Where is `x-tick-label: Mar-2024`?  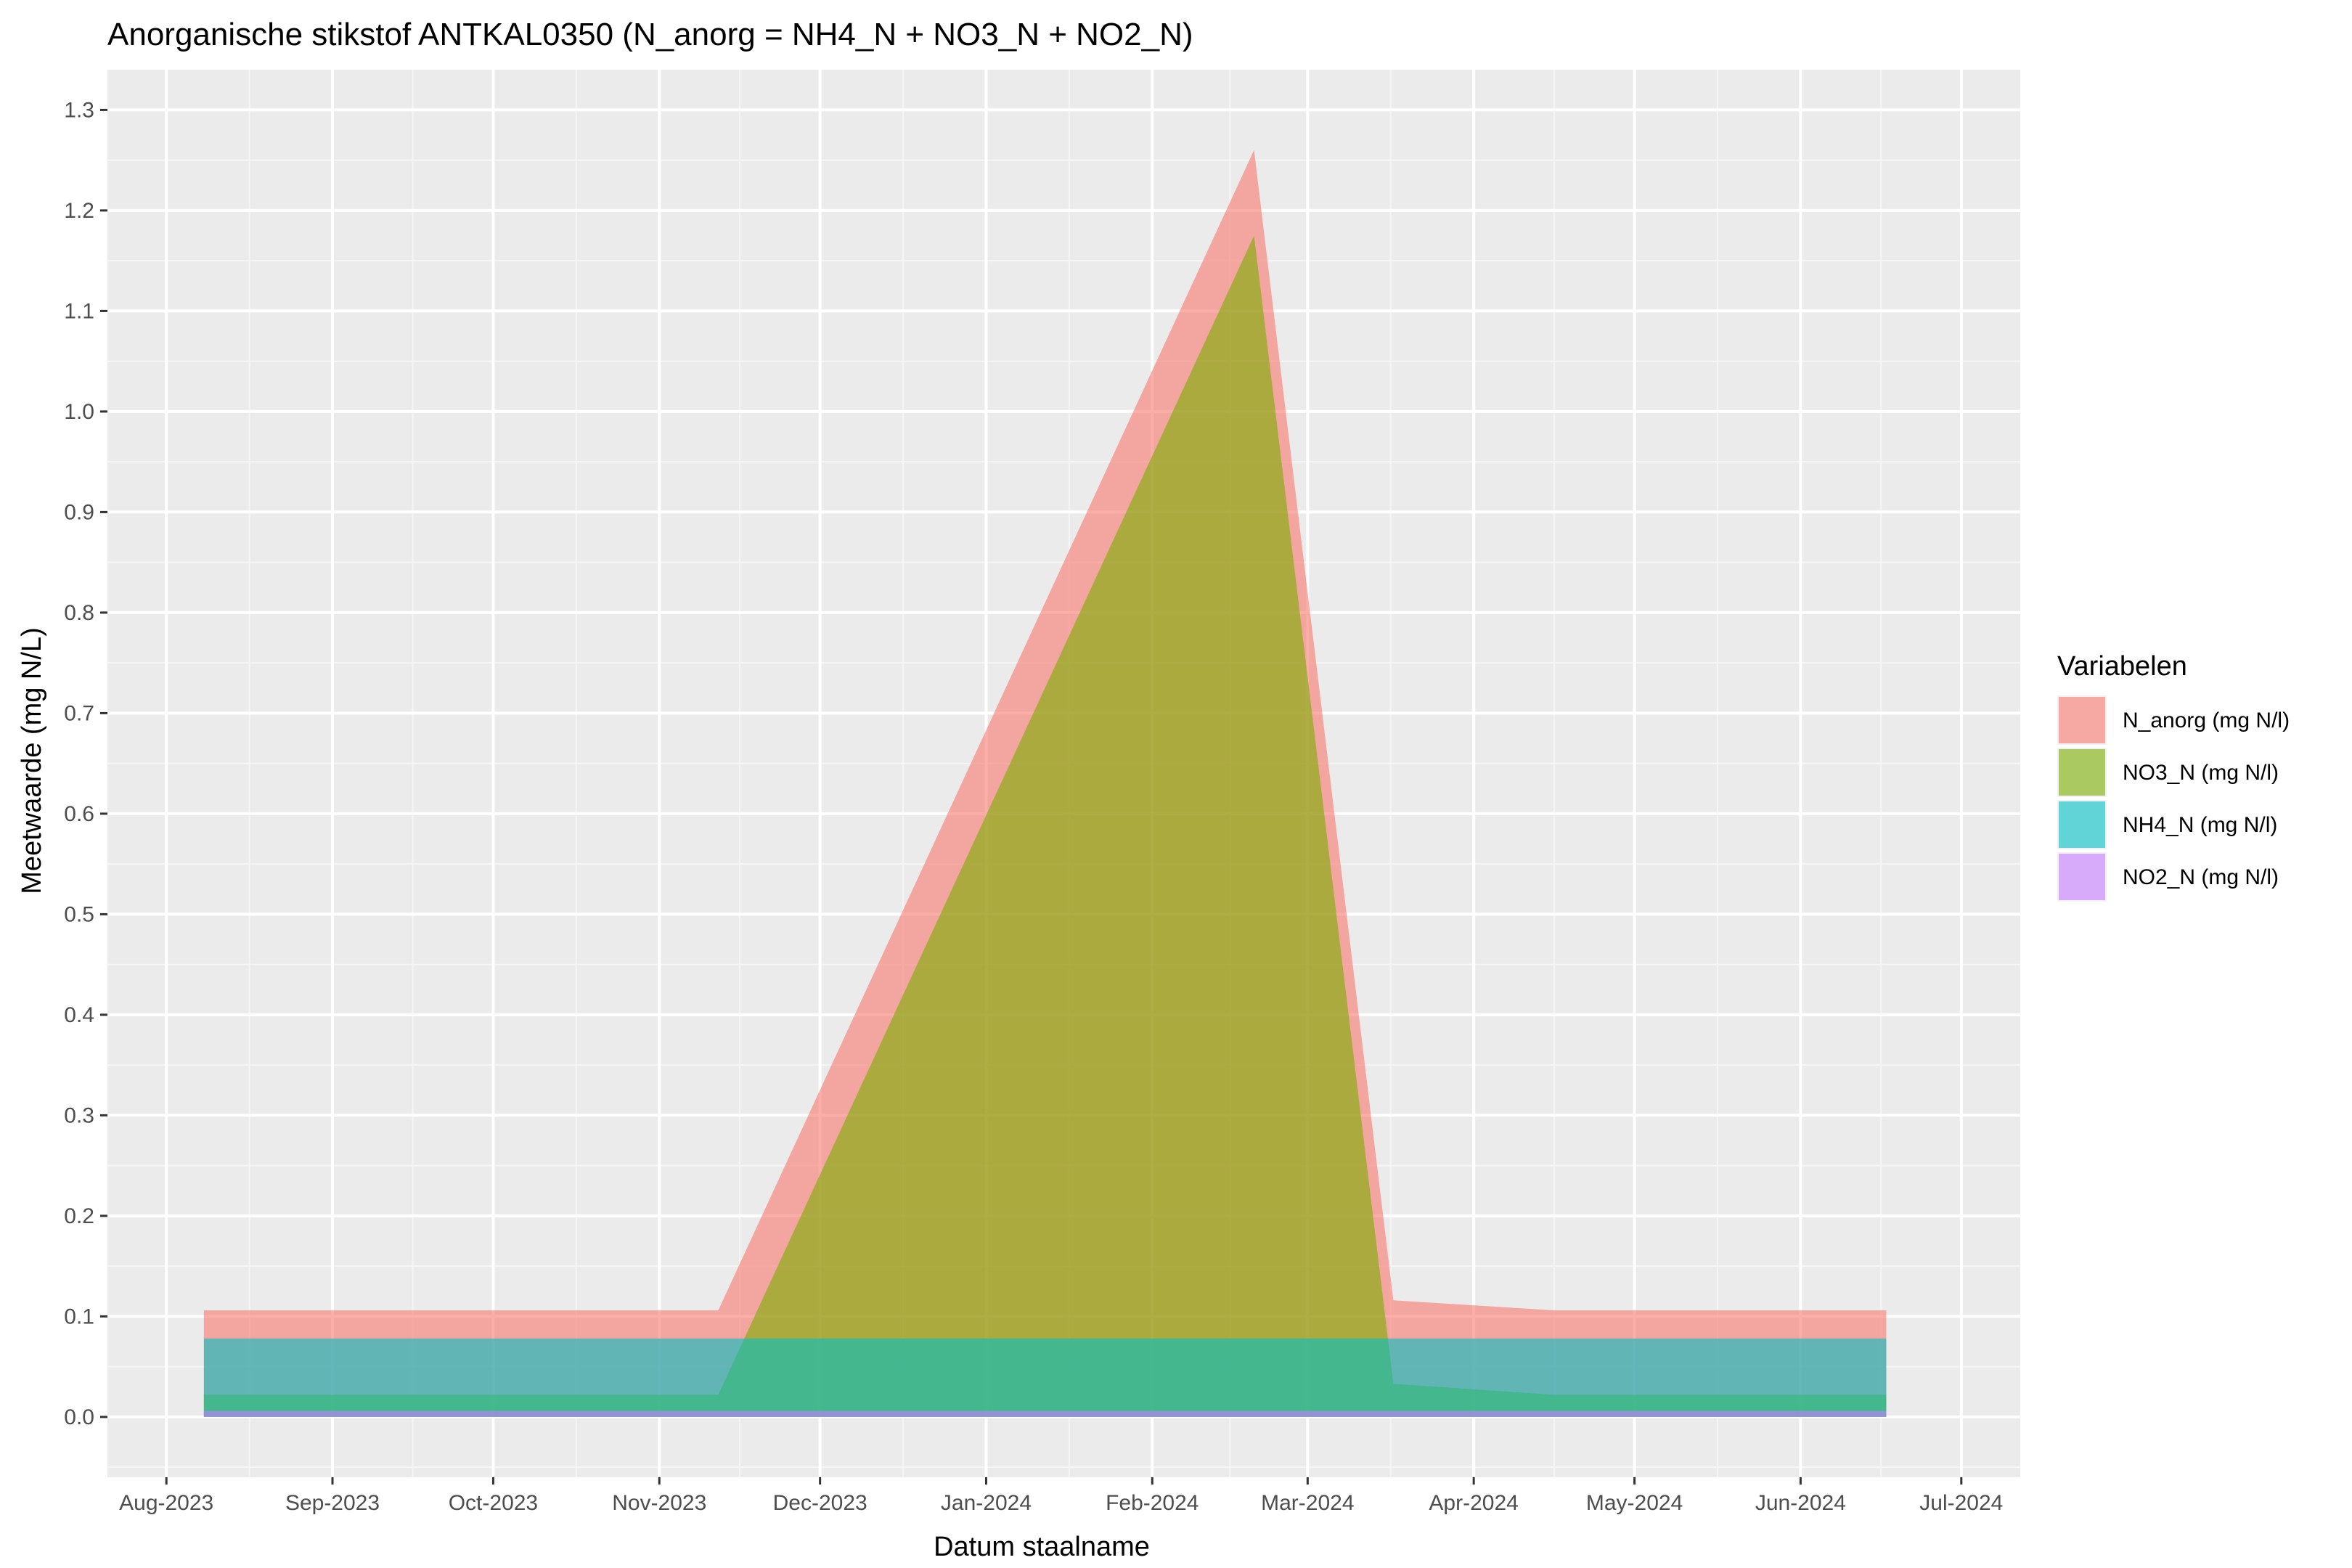 x-tick-label: Mar-2024 is located at coordinates (1307, 1503).